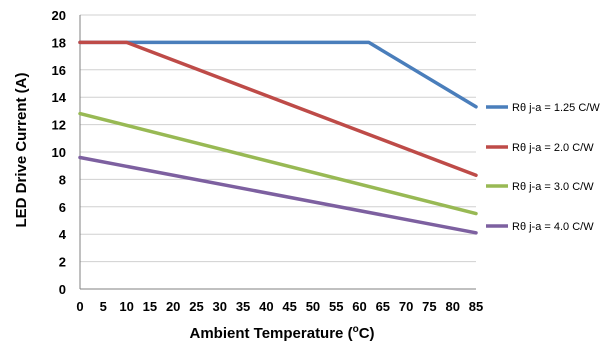  What do you see at coordinates (266, 306) in the screenshot?
I see `x-tick-label: 40` at bounding box center [266, 306].